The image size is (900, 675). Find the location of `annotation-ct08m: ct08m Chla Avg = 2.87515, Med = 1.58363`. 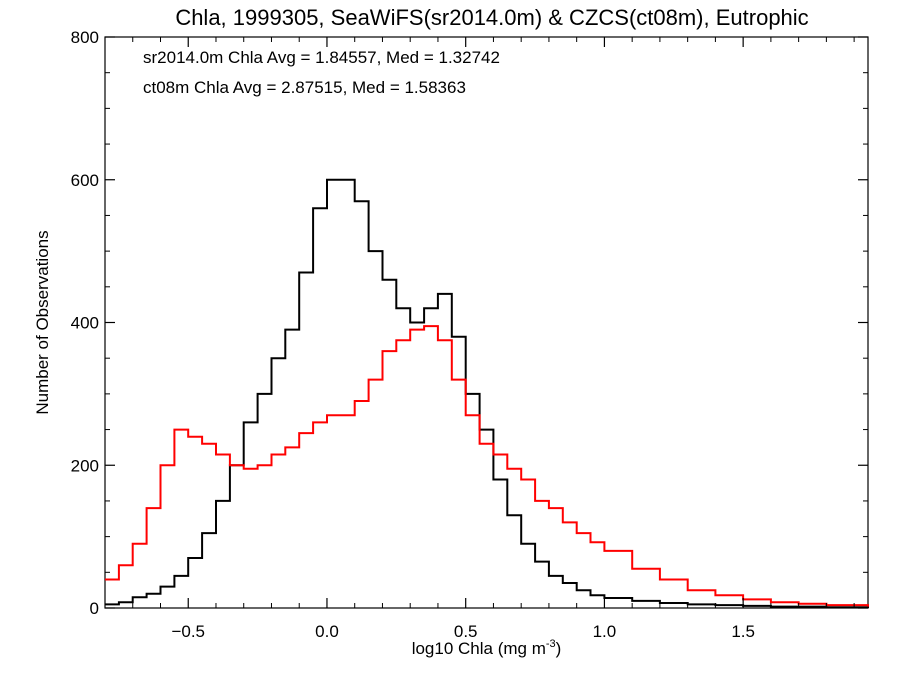

annotation-ct08m: ct08m Chla Avg = 2.87515, Med = 1.58363 is located at coordinates (304, 87).